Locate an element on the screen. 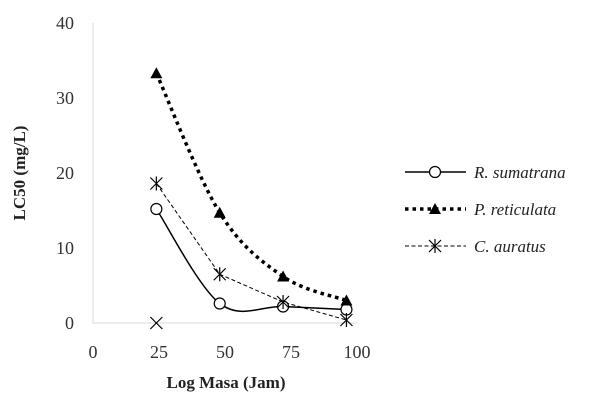  legend-item-r-sumatrana: R. sumatrana is located at coordinates (485, 172).